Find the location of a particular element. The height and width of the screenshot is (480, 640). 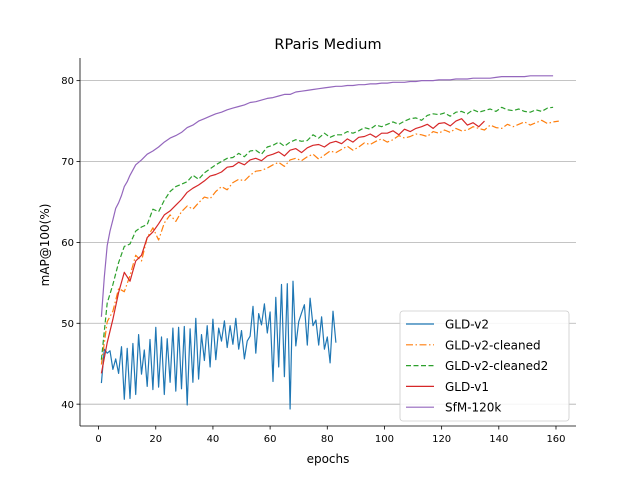

x-tick-label: 140 is located at coordinates (498, 439).